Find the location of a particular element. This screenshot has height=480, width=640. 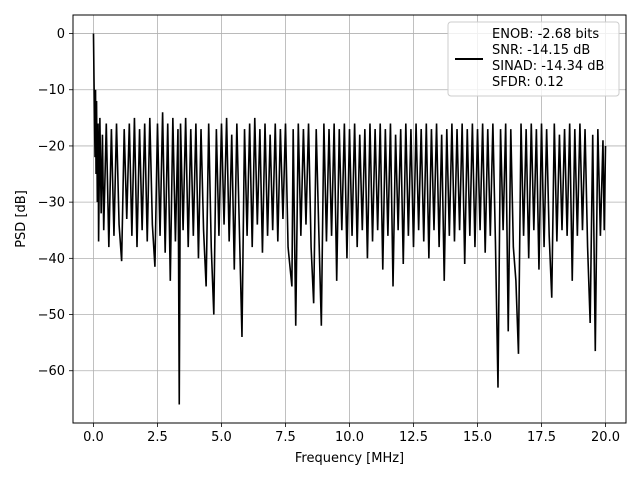

x-tick-label: 7.5 is located at coordinates (285, 437).